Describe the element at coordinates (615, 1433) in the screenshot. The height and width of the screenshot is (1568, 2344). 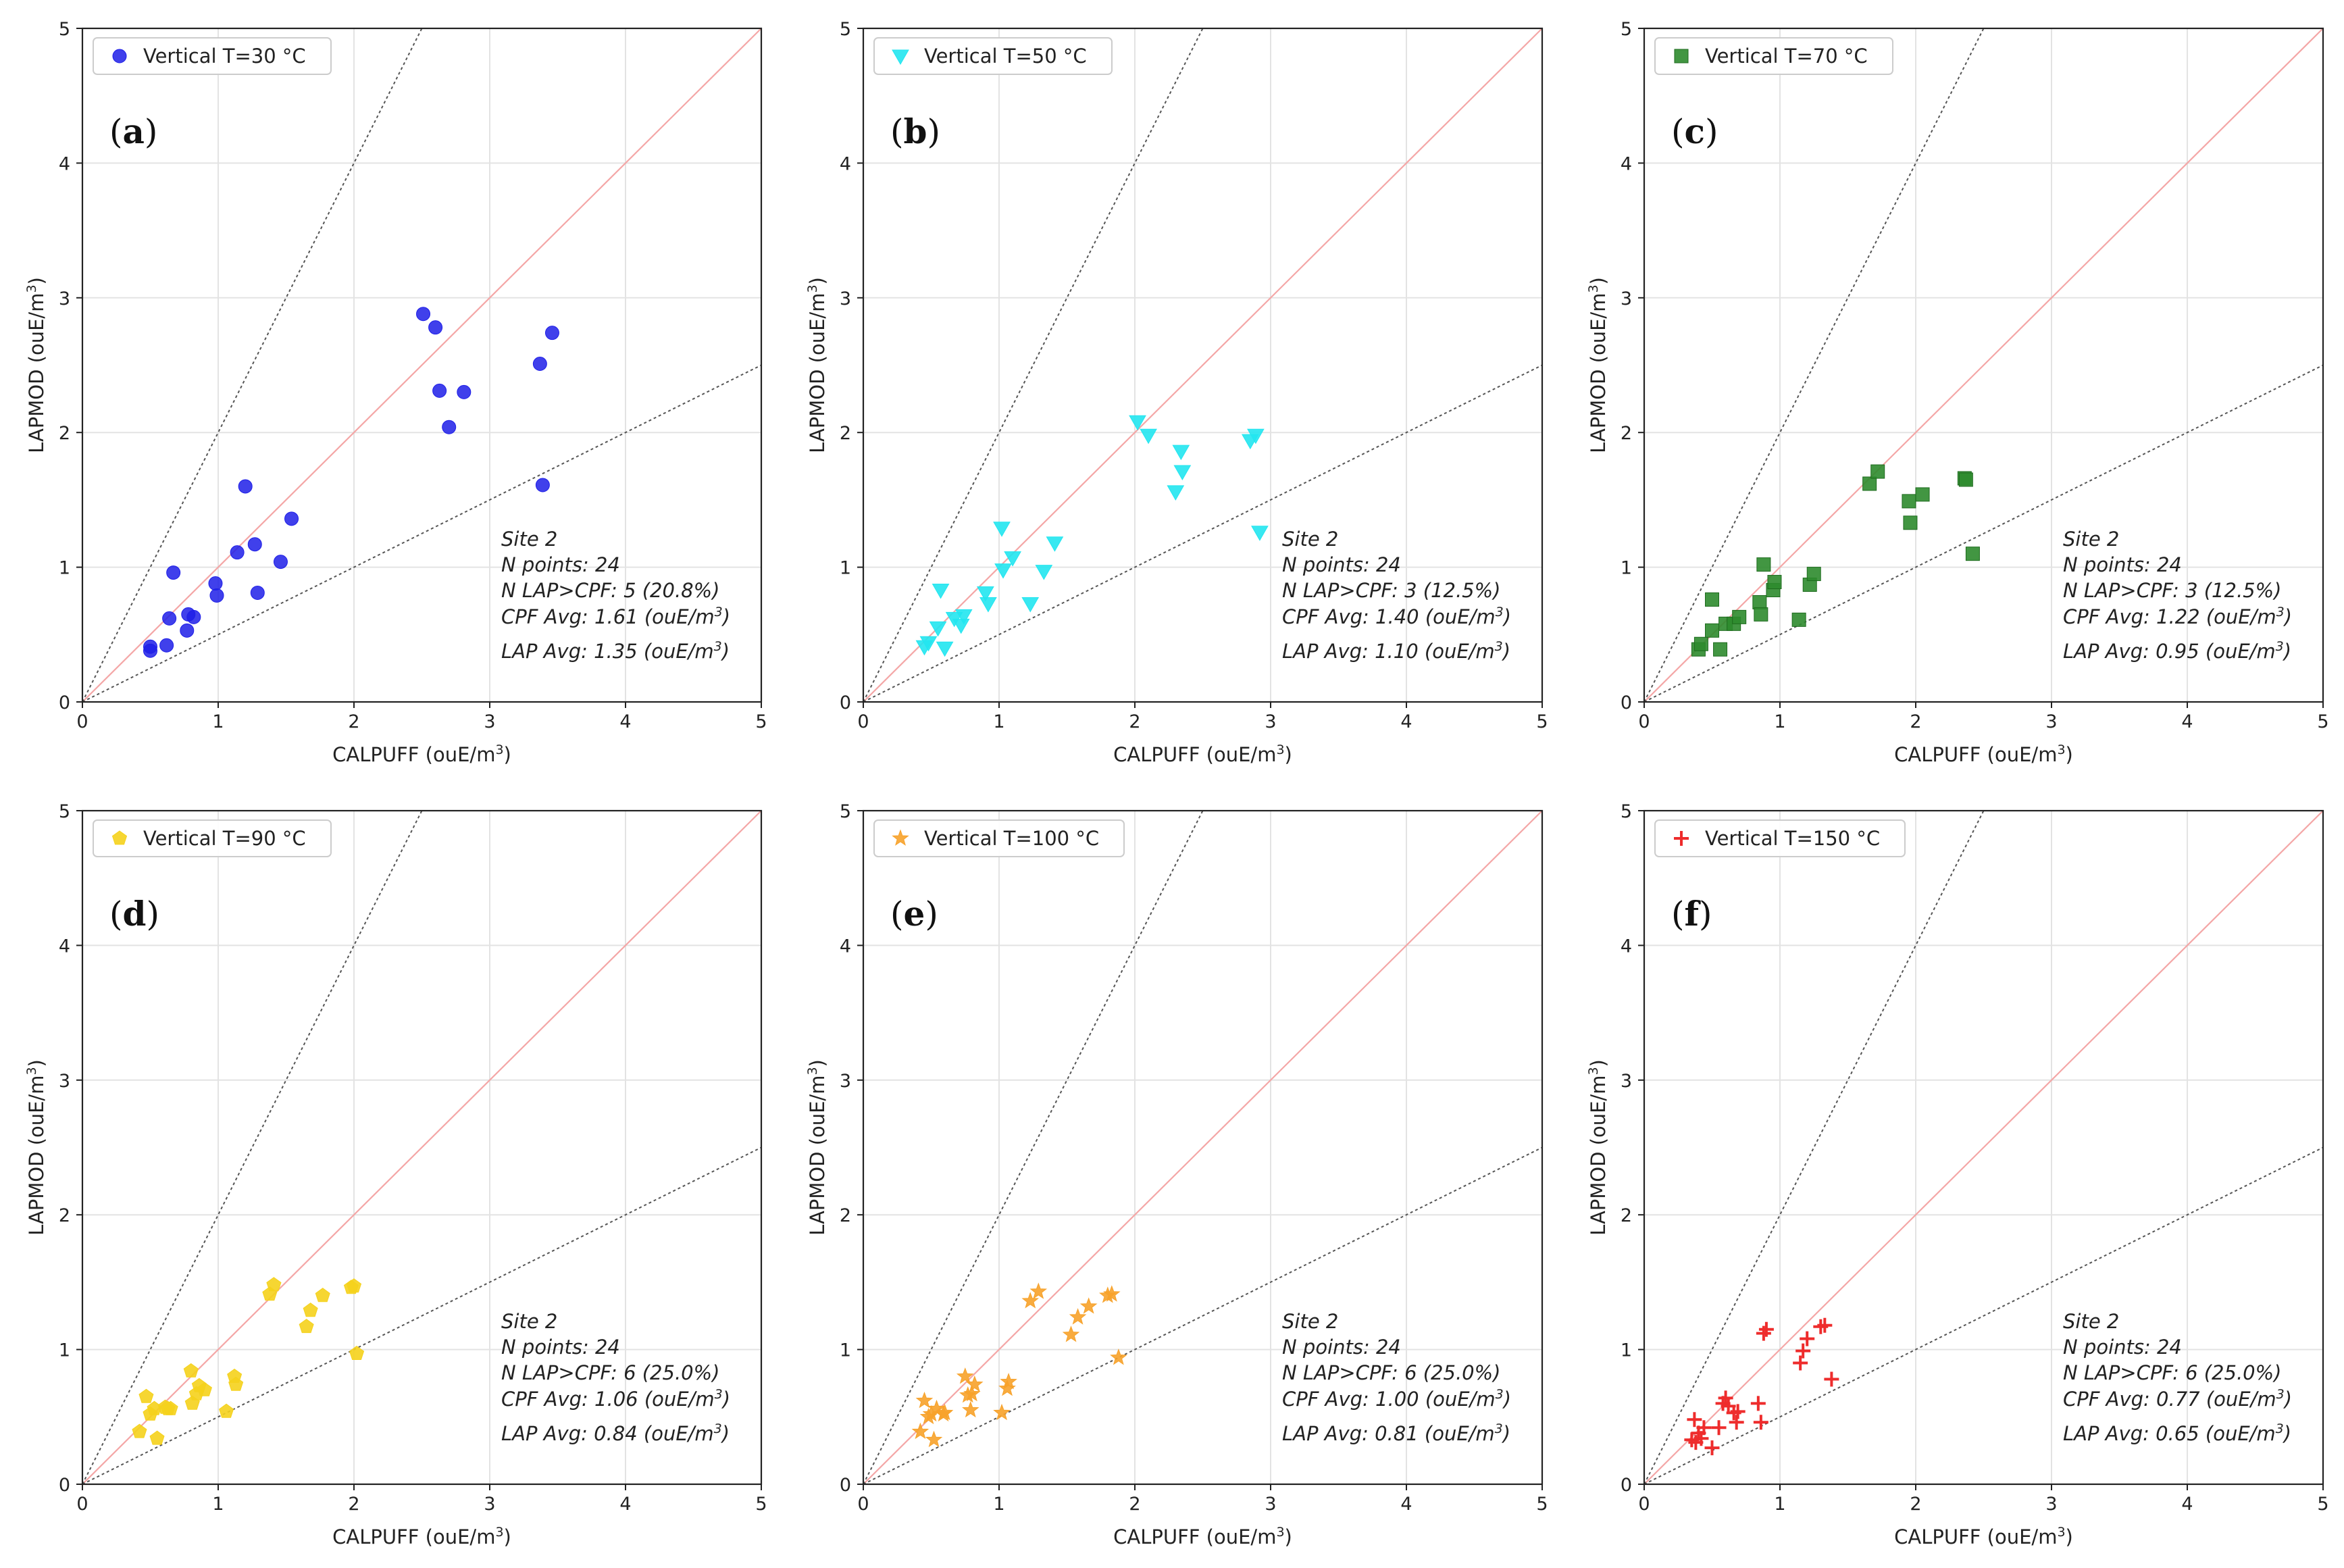
I see `stats-lap-avg: LAP Avg: 0.84 (ouE/m3)` at that location.